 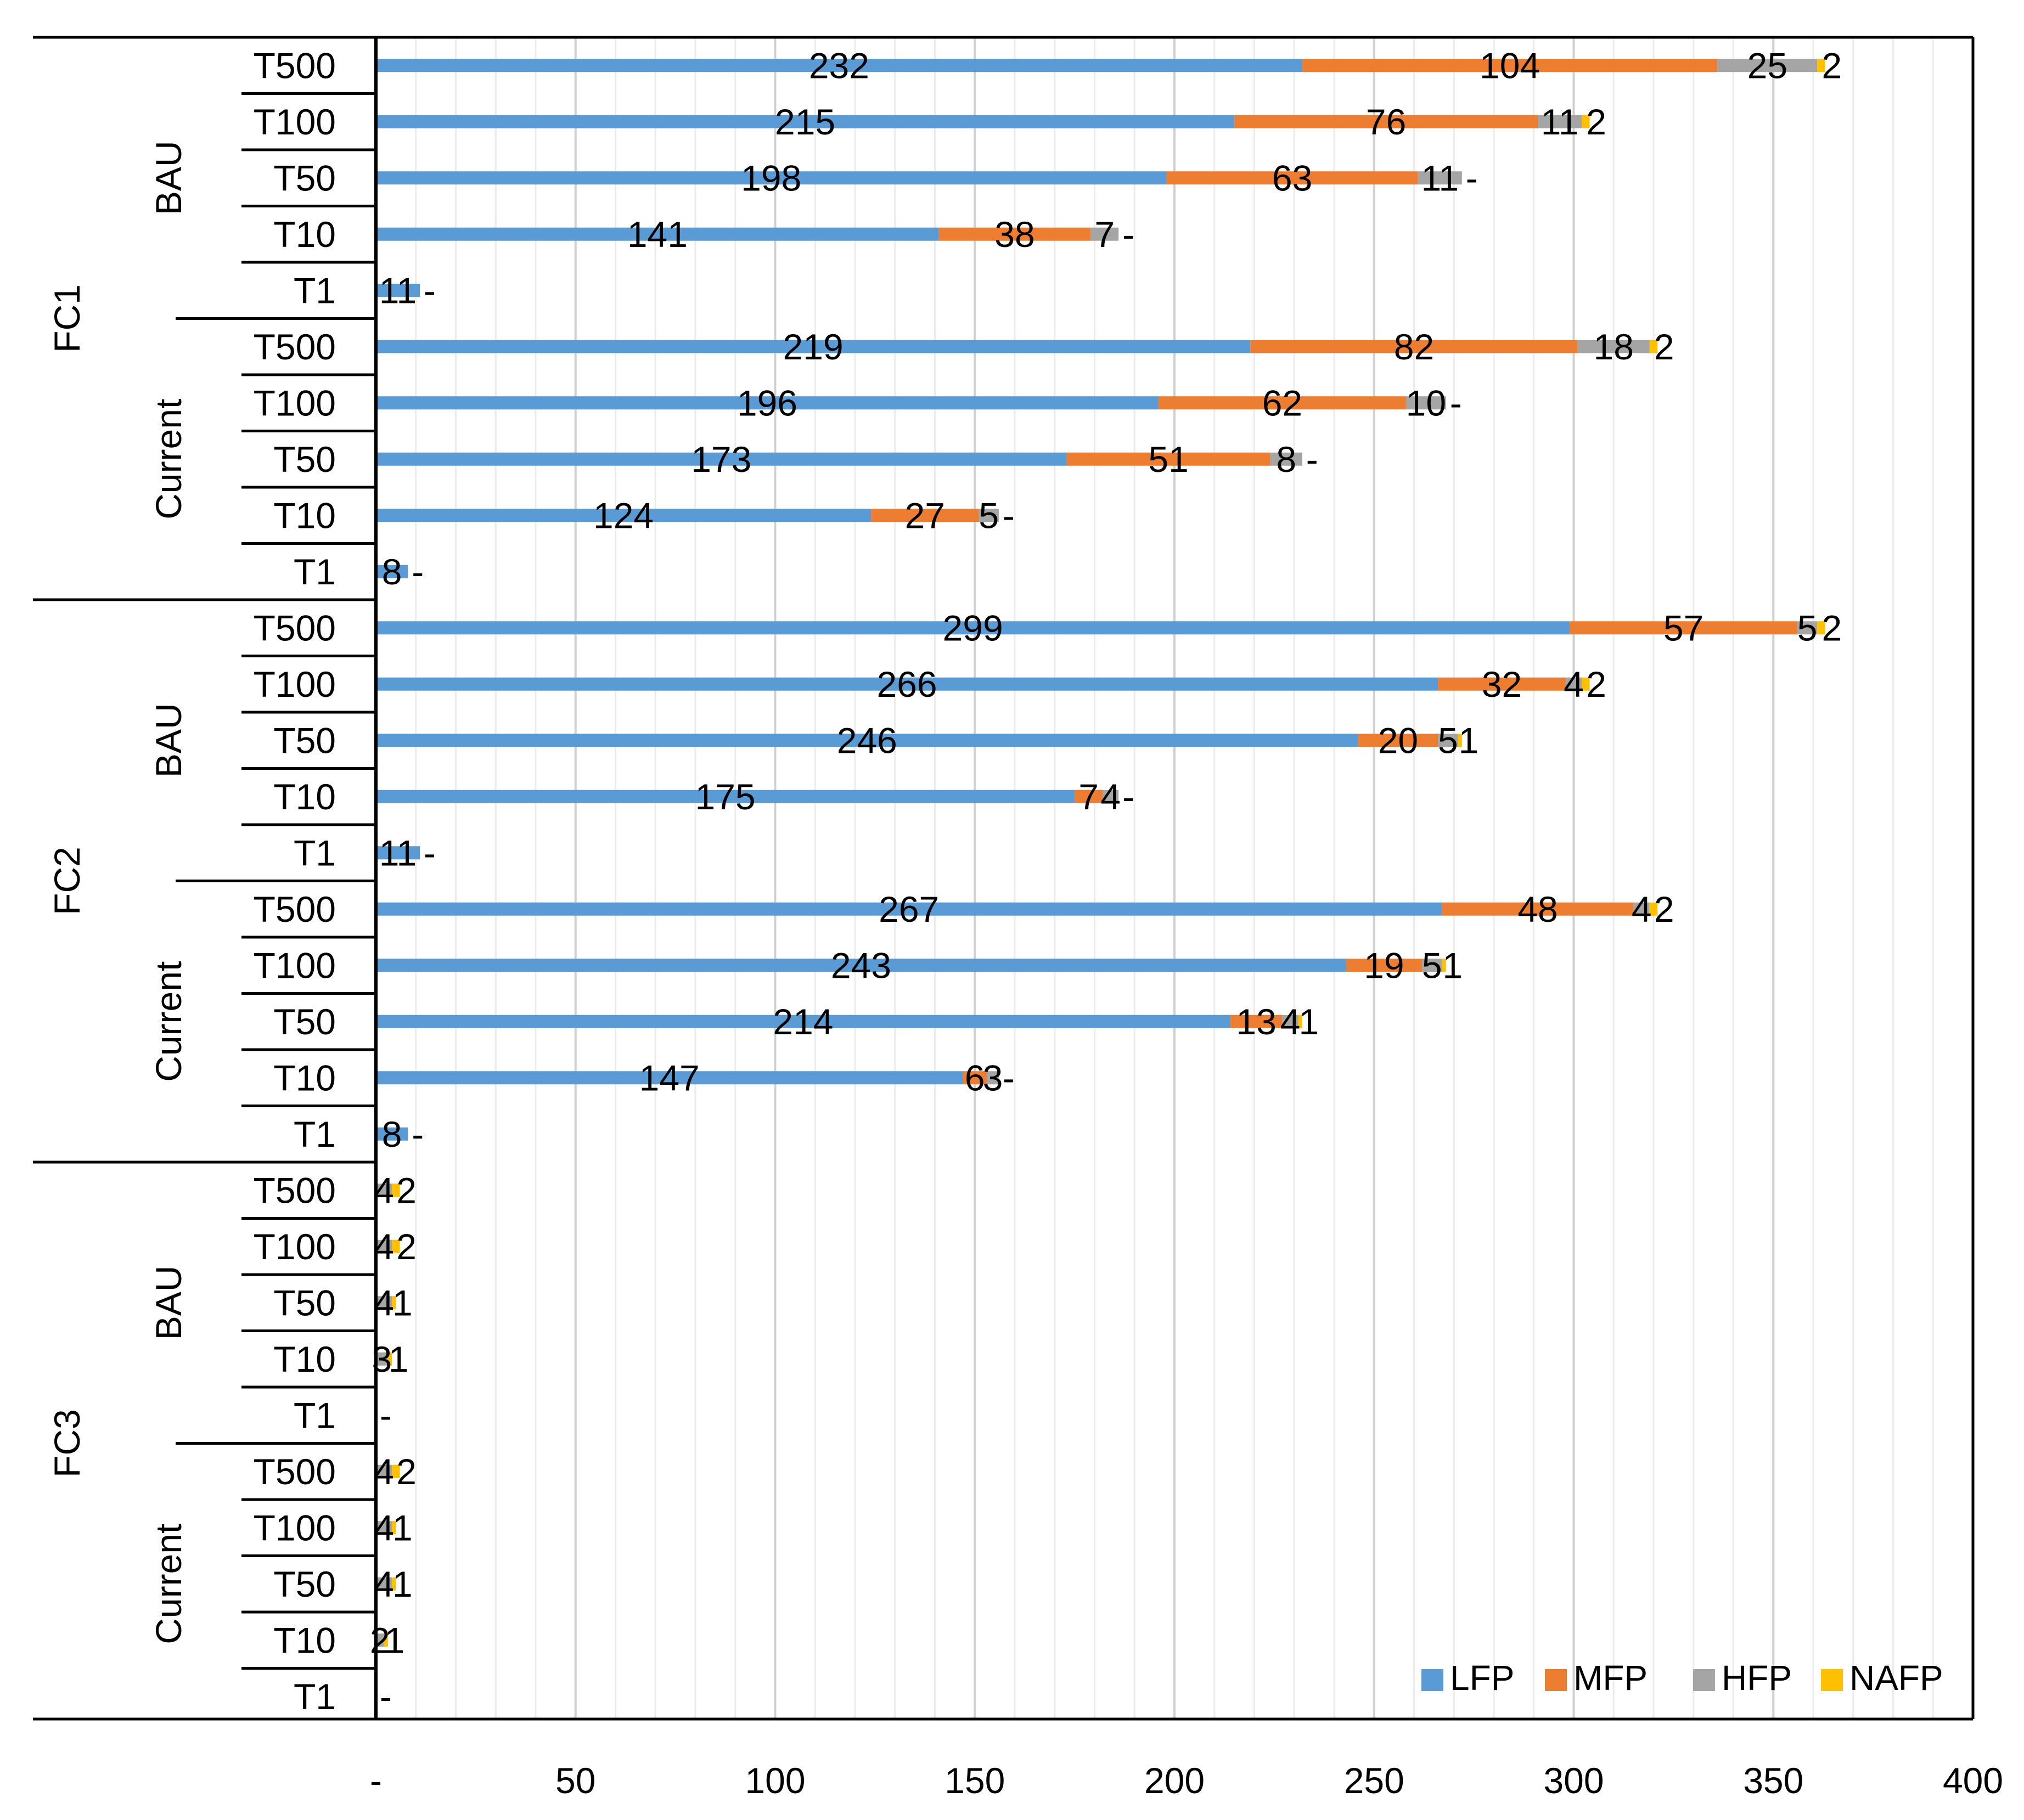 I want to click on data-label-mfp: 13, so click(x=1256, y=1021).